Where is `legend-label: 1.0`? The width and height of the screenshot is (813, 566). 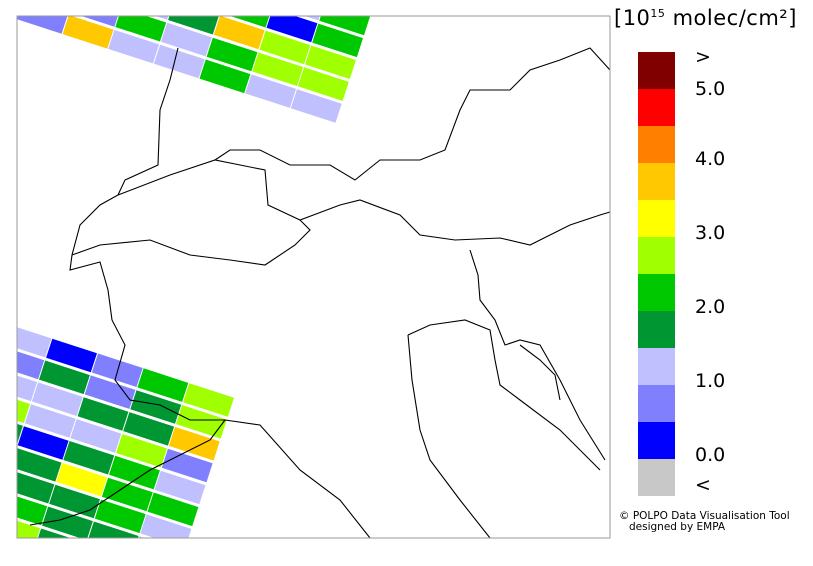 legend-label: 1.0 is located at coordinates (710, 381).